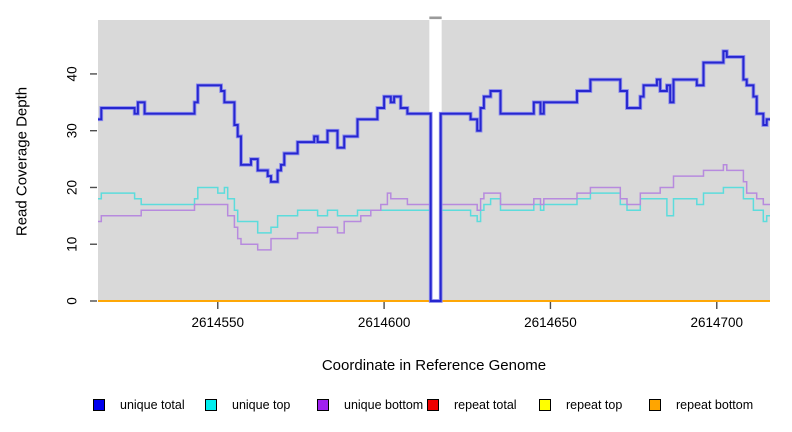 The image size is (792, 432). Describe the element at coordinates (211, 405) in the screenshot. I see `legend-swatch-unique-top` at that location.